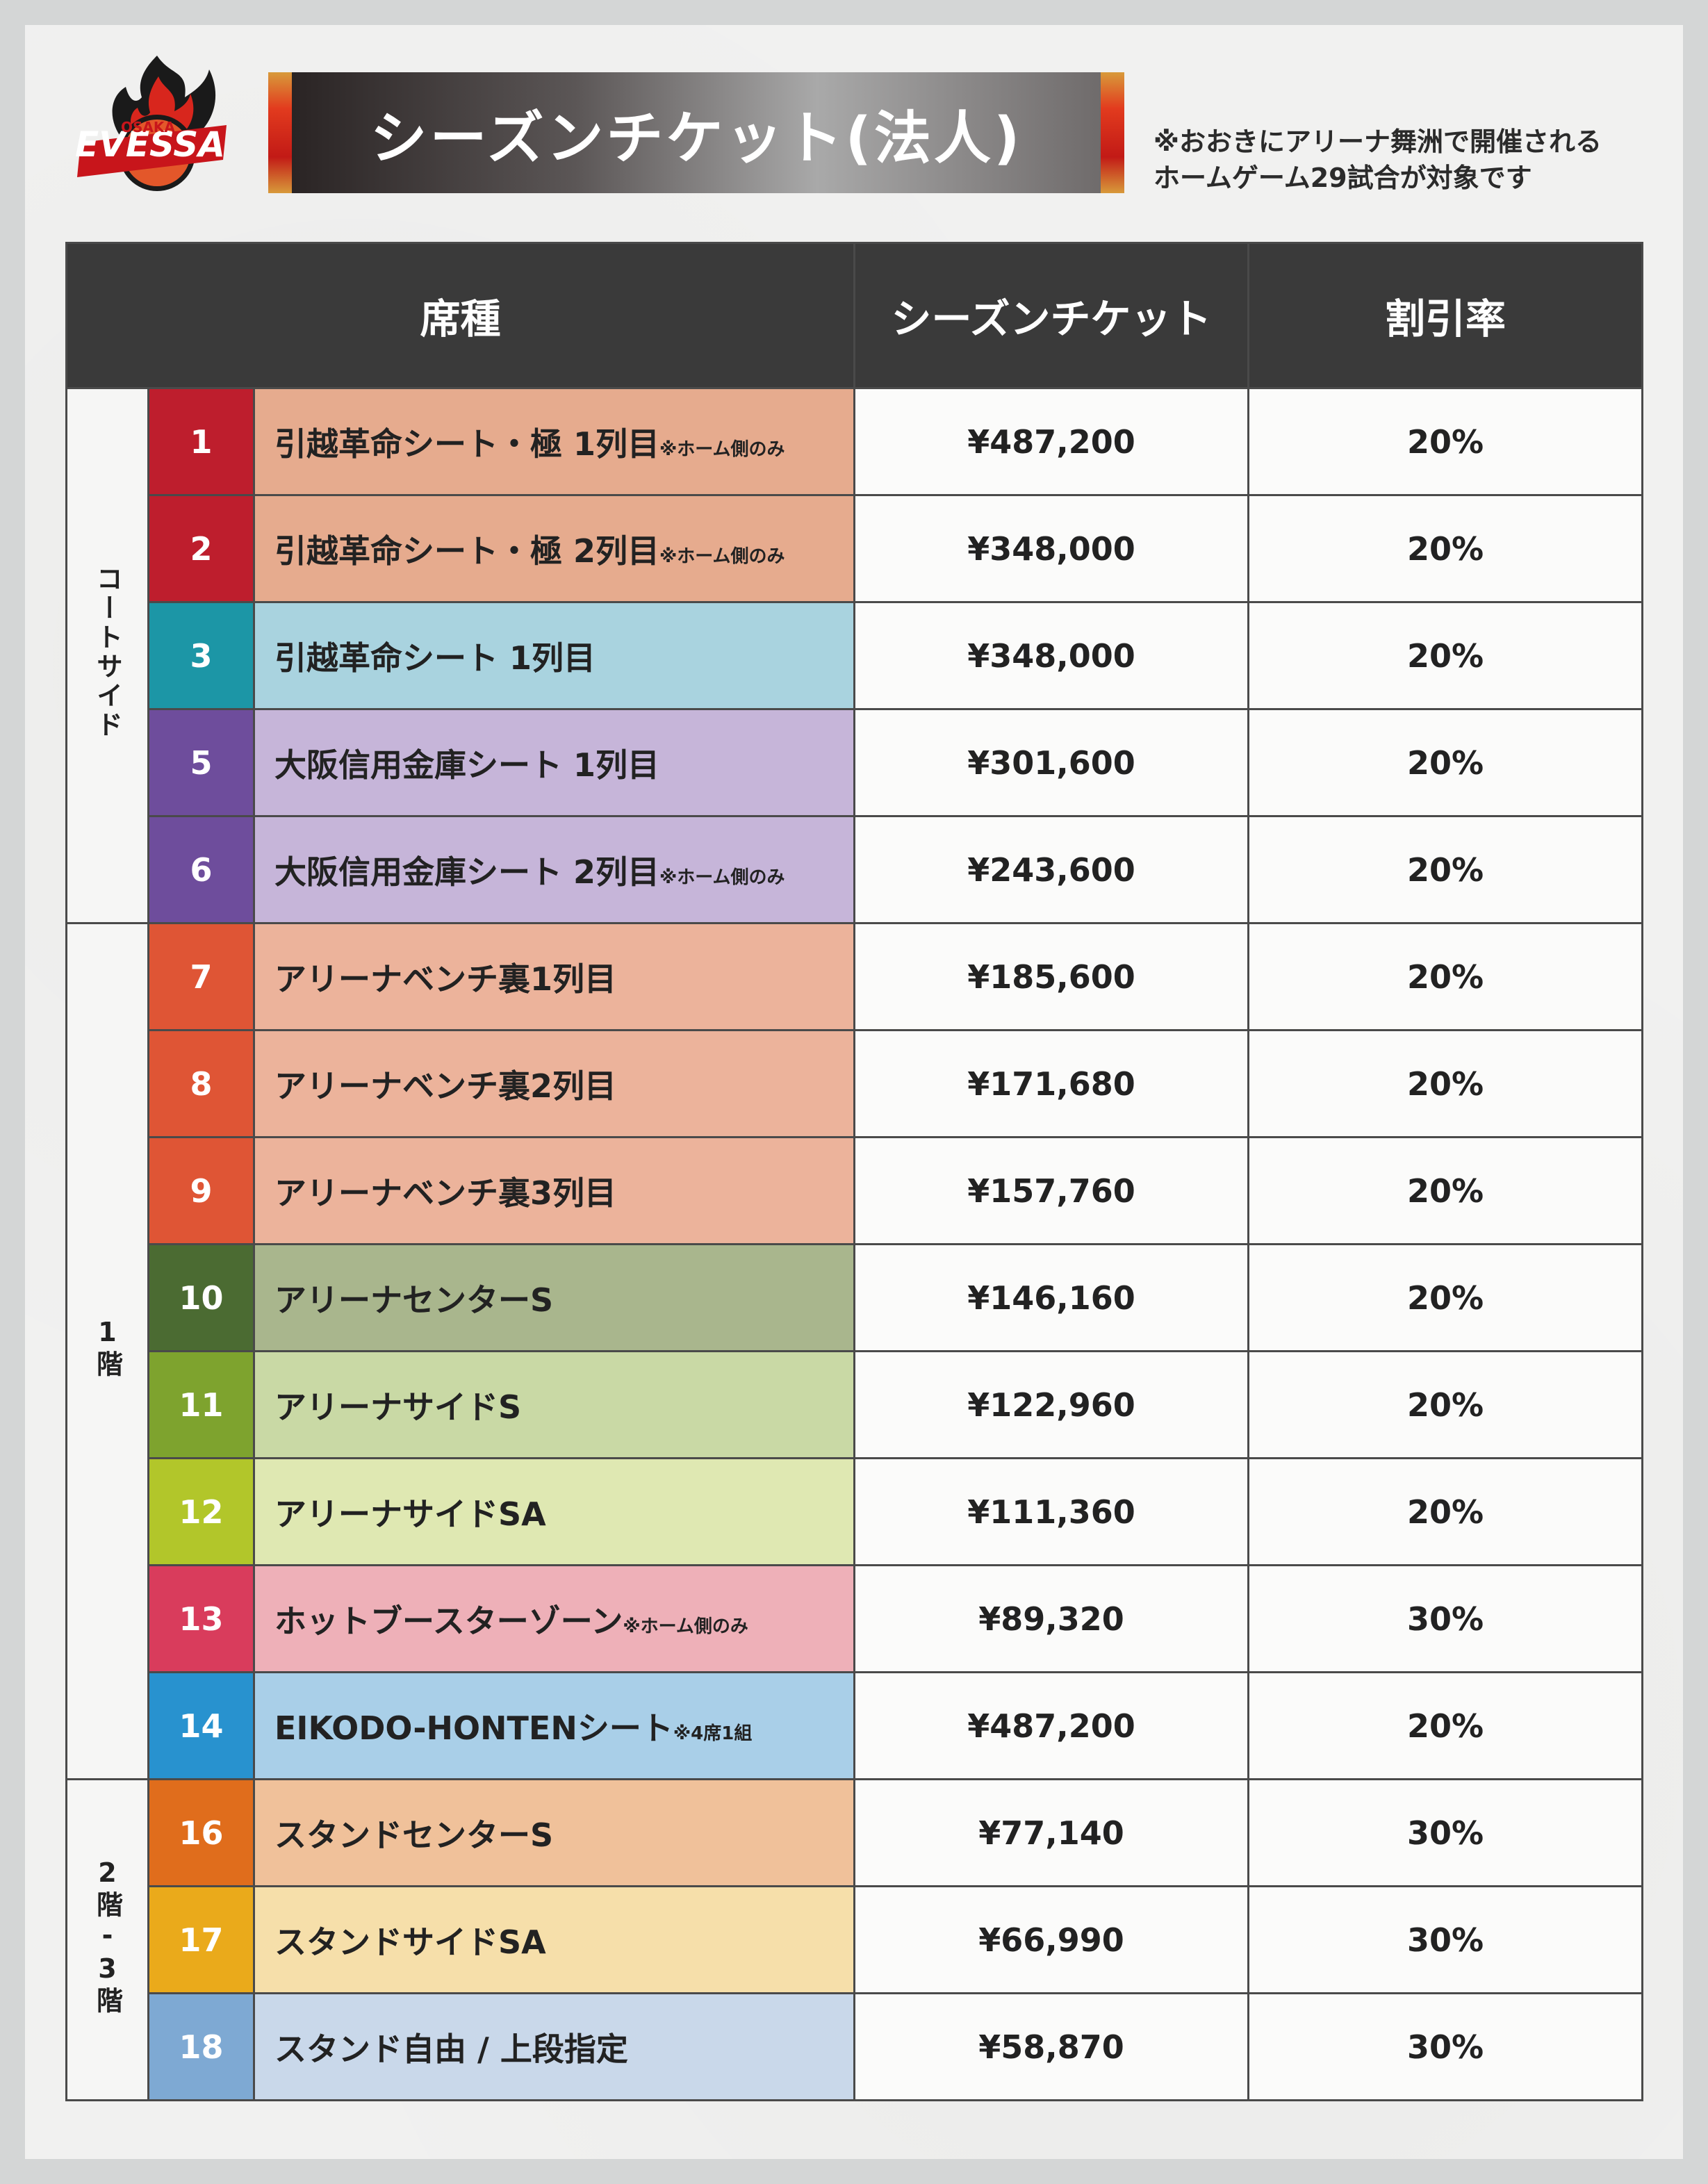 The image size is (1708, 2184). I want to click on seat-number: 14, so click(201, 1725).